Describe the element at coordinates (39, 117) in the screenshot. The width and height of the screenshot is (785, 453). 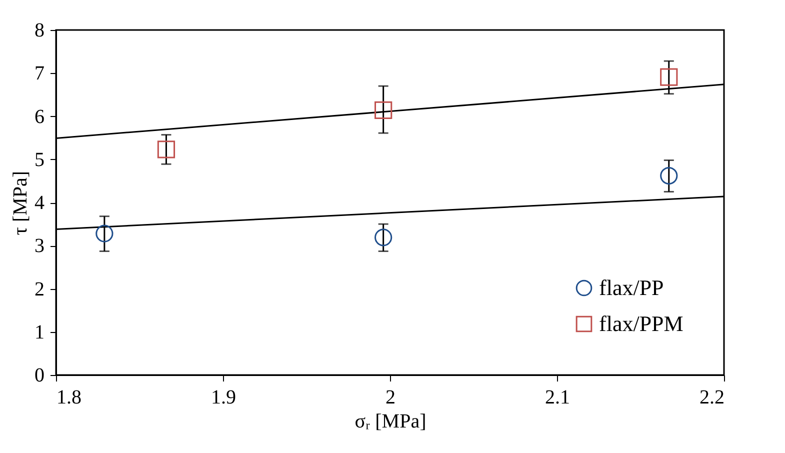
I see `y-tick-label: 6` at that location.